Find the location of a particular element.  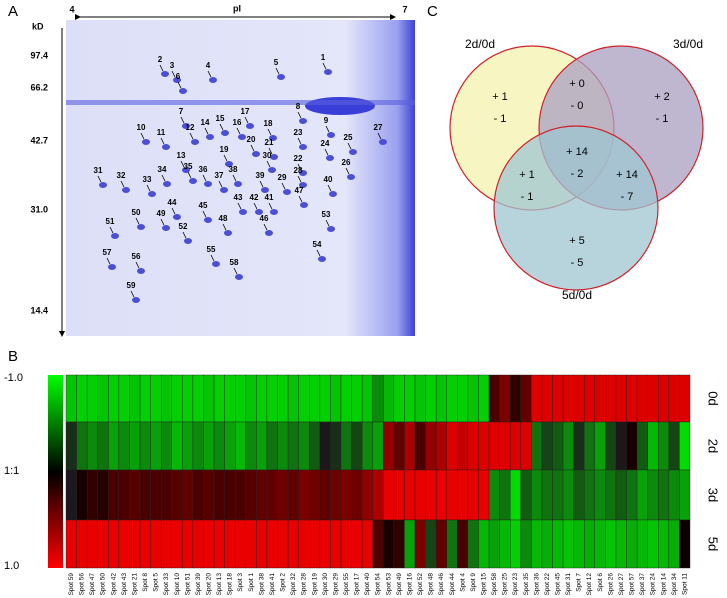

column-label: Spot 41 is located at coordinates (272, 584).